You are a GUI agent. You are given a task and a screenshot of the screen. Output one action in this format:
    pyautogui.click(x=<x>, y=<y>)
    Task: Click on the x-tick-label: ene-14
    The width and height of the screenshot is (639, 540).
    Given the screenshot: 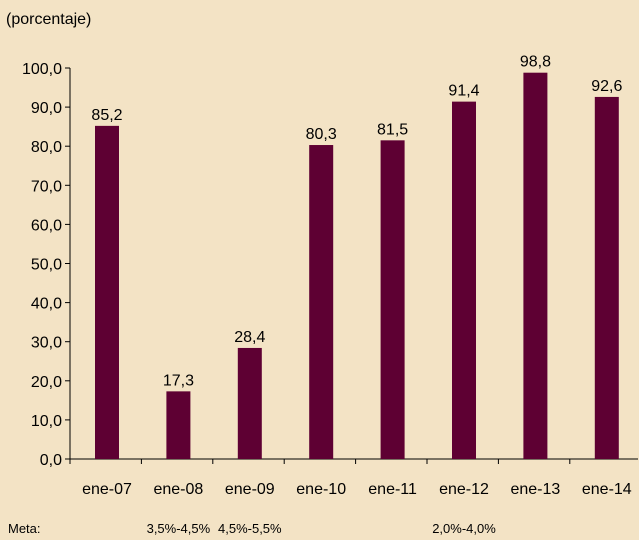 What is the action you would take?
    pyautogui.click(x=607, y=489)
    